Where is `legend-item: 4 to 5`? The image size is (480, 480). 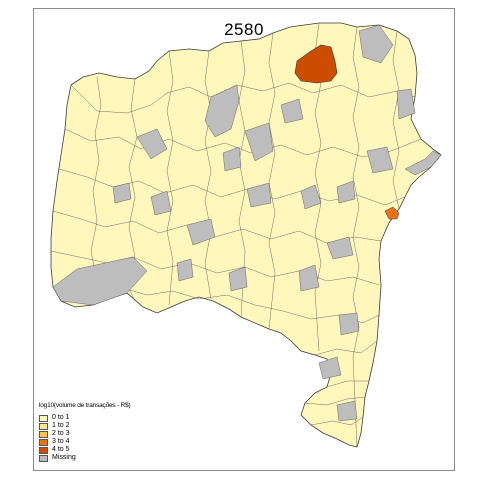
legend-item: 4 to 5 is located at coordinates (85, 450).